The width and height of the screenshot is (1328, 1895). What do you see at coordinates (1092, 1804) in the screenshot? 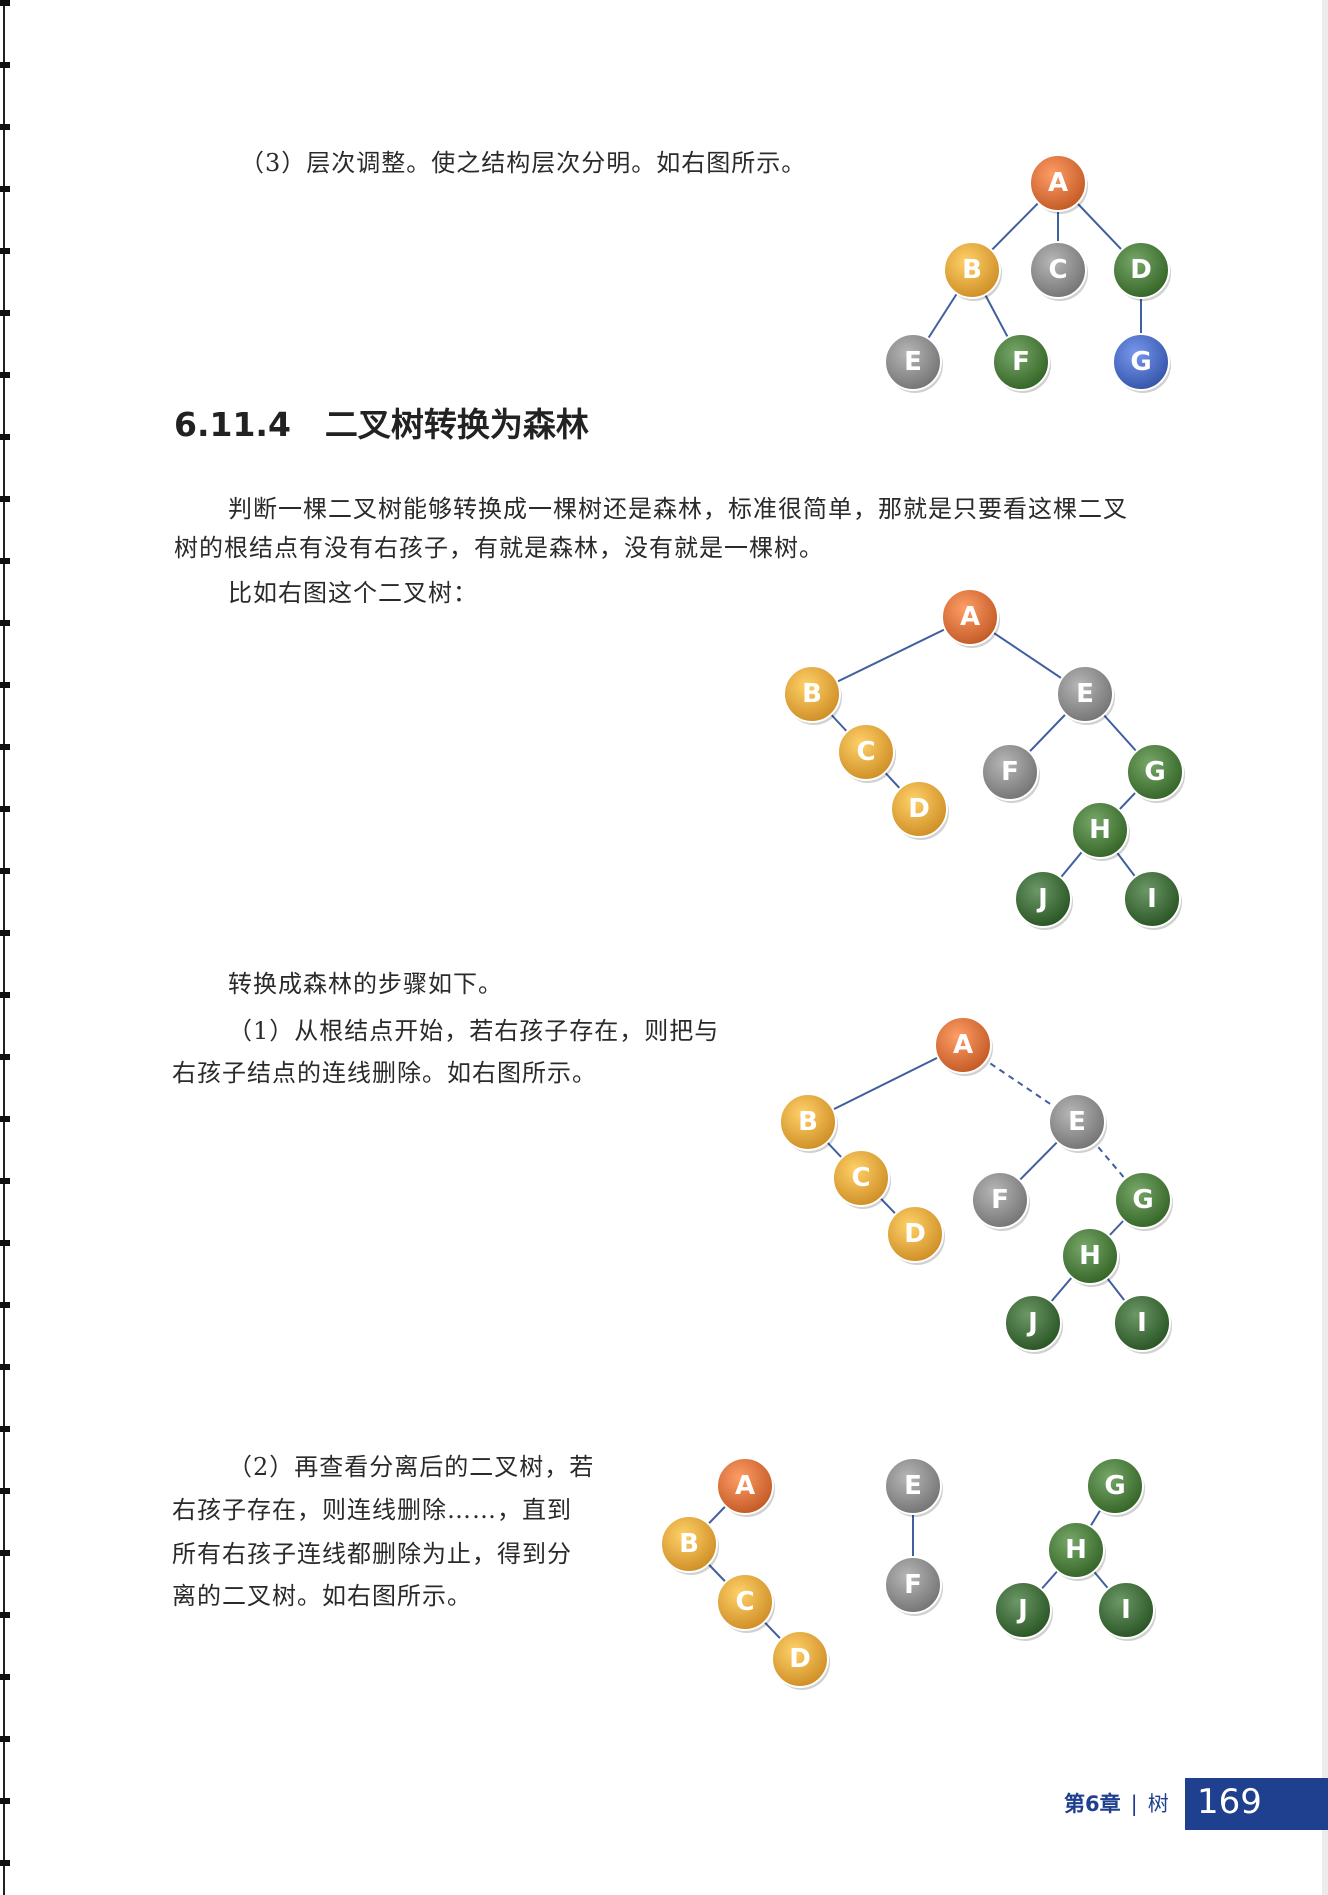
I see `chapter-label: 第6章` at bounding box center [1092, 1804].